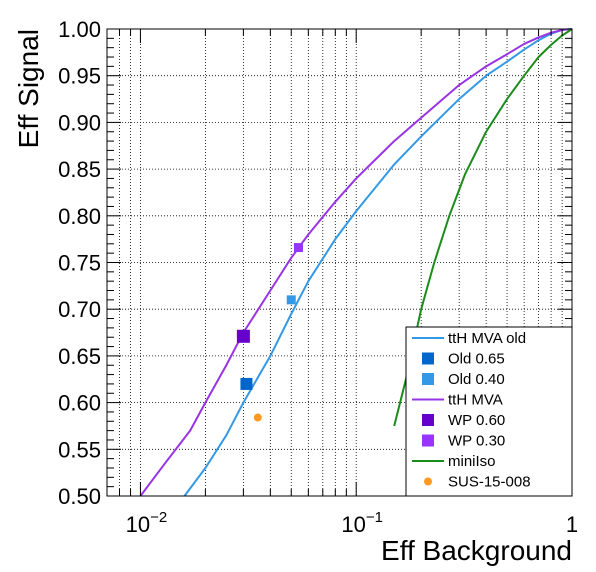 The image size is (596, 572). Describe the element at coordinates (572, 524) in the screenshot. I see `x-tick-label: 1` at that location.